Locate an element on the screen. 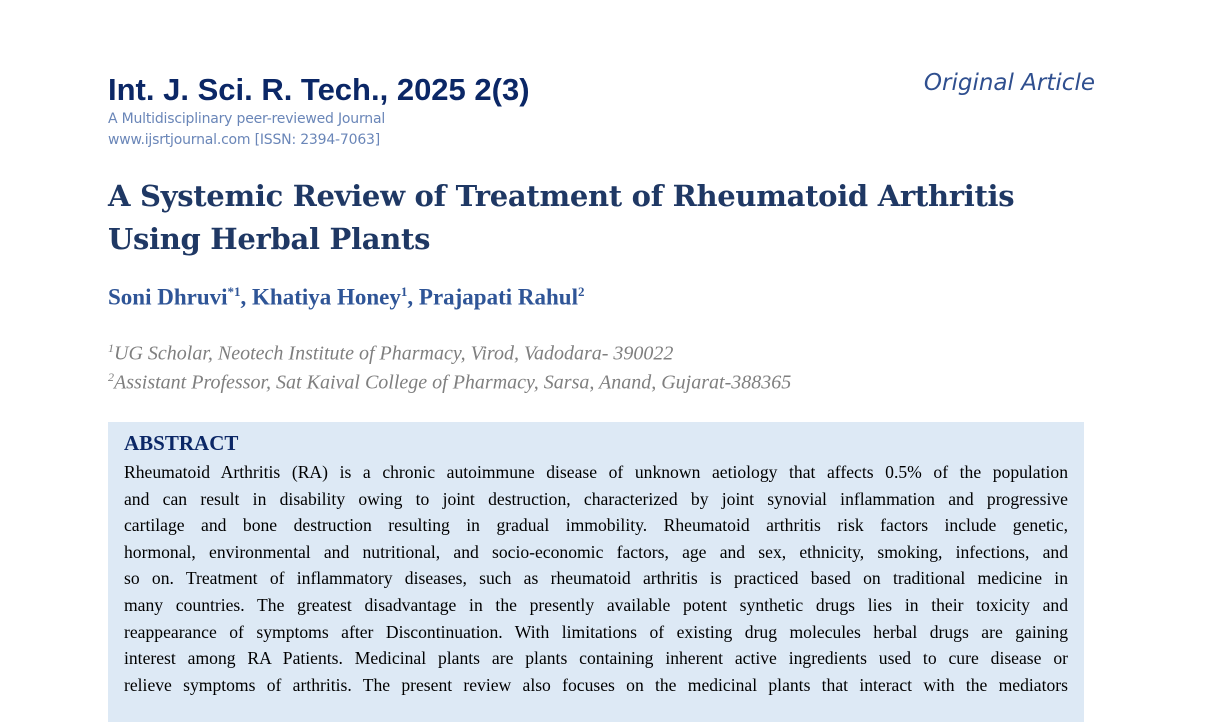 This screenshot has width=1220, height=722. abstract-heading: ABSTRACT is located at coordinates (181, 443).